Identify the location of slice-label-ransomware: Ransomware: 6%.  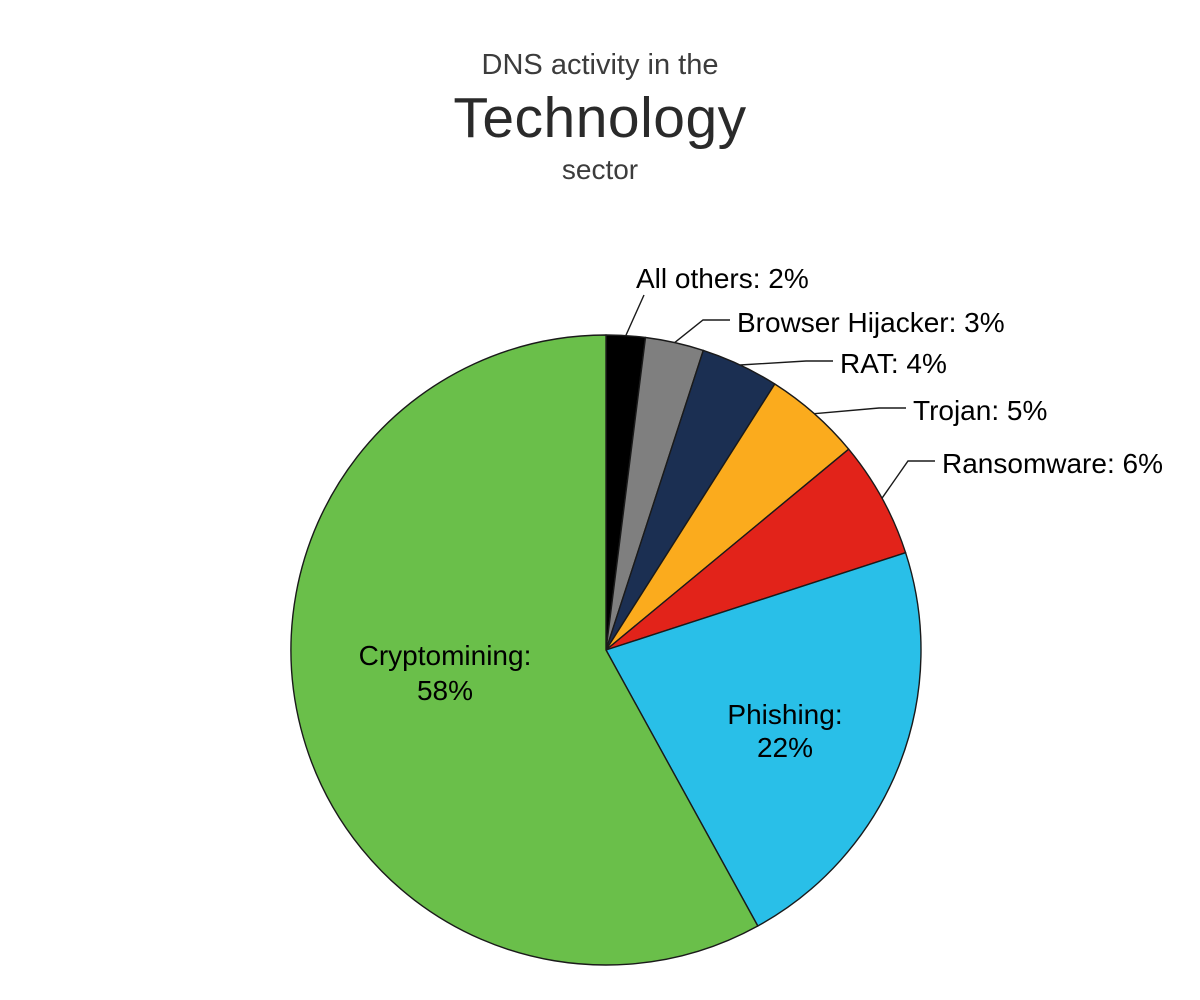
(1052, 463).